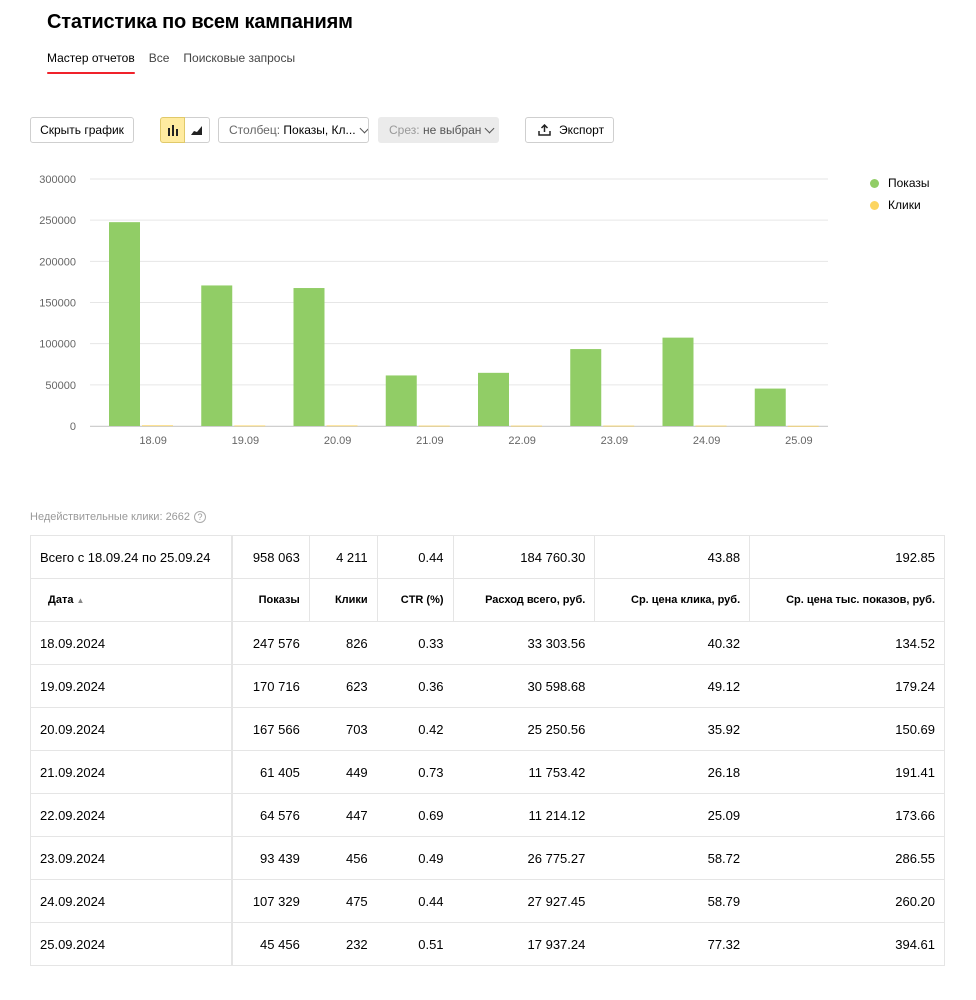 The width and height of the screenshot is (976, 1000). What do you see at coordinates (672, 901) in the screenshot?
I see `cell-cpc: 58.79` at bounding box center [672, 901].